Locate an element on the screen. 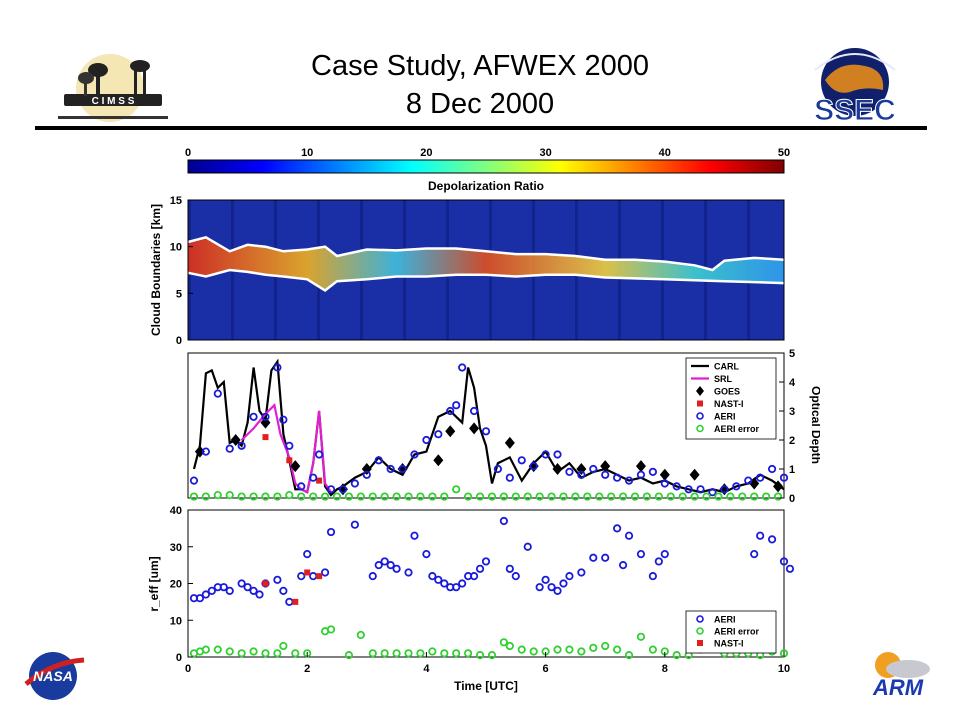  effective-radius-ytick-label: 30 is located at coordinates (176, 548).